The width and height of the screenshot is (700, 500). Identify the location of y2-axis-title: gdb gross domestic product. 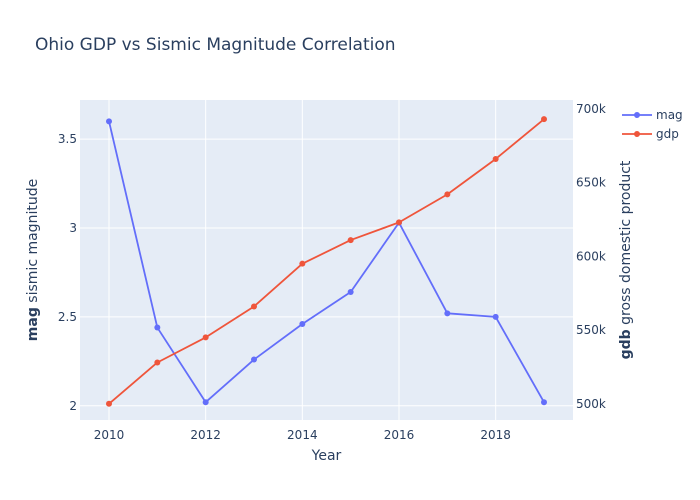
(626, 259).